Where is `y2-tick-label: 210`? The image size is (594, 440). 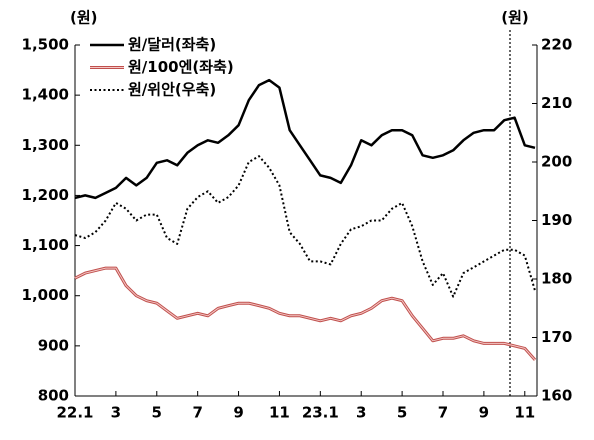
y2-tick-label: 210 is located at coordinates (556, 103).